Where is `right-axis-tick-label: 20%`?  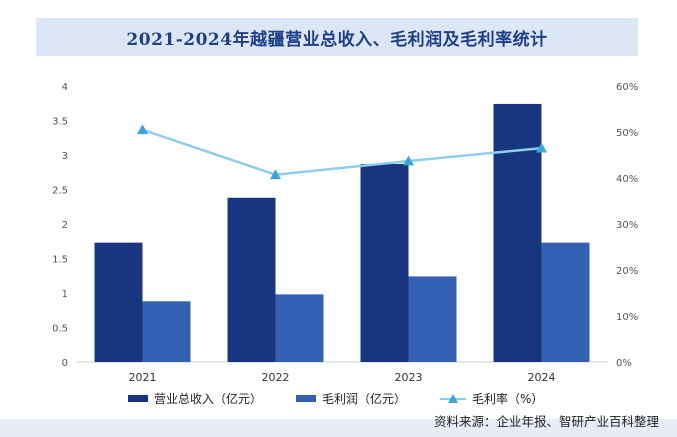
right-axis-tick-label: 20% is located at coordinates (627, 271).